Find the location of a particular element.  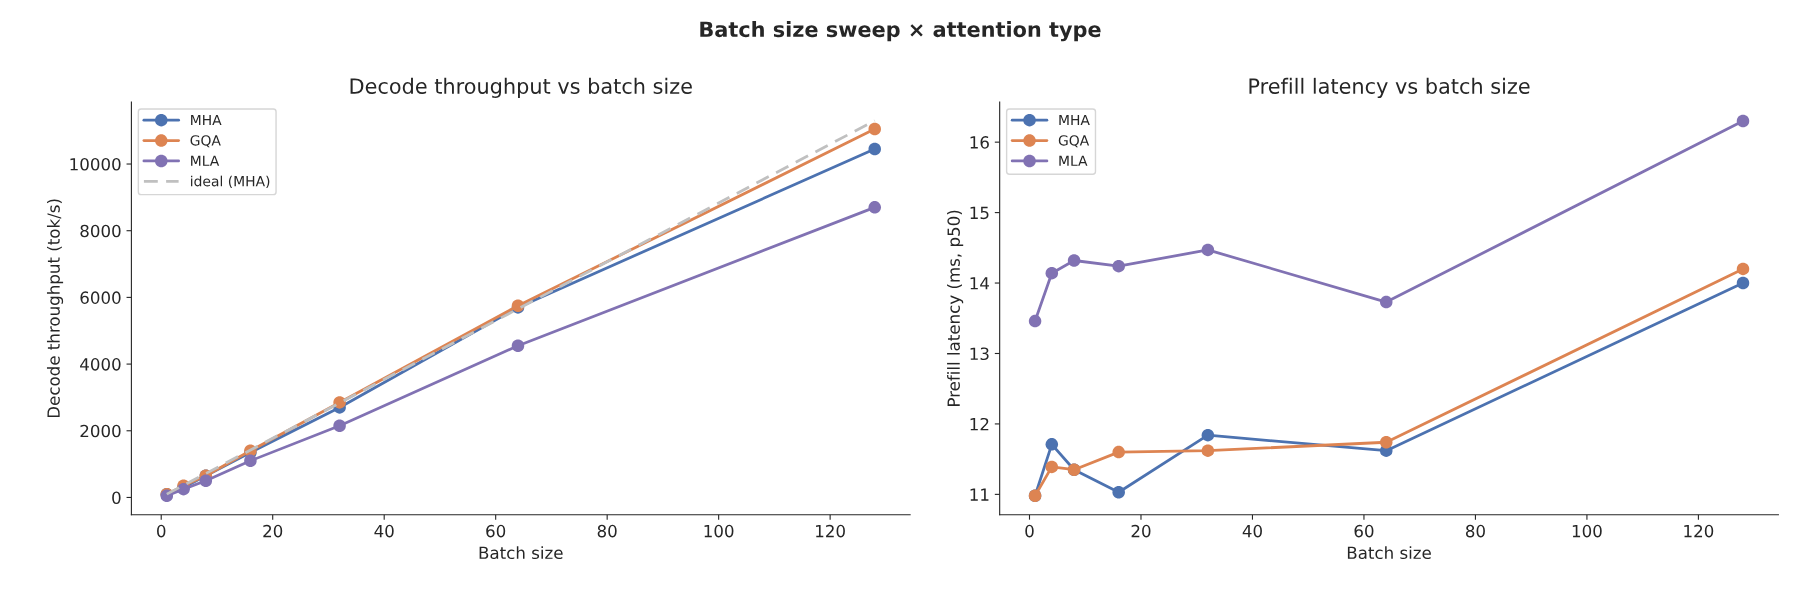

y-tick-label: 8000 is located at coordinates (100, 231).